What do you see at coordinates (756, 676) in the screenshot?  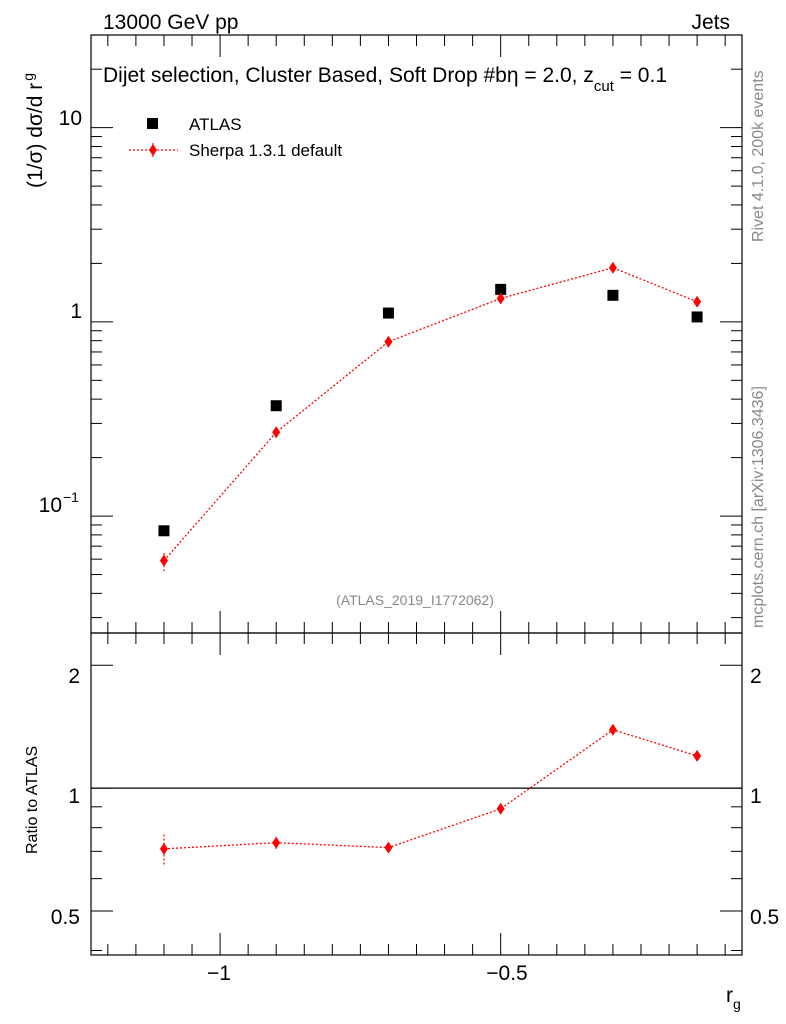 I see `ratio-ytick-2-right: 2` at bounding box center [756, 676].